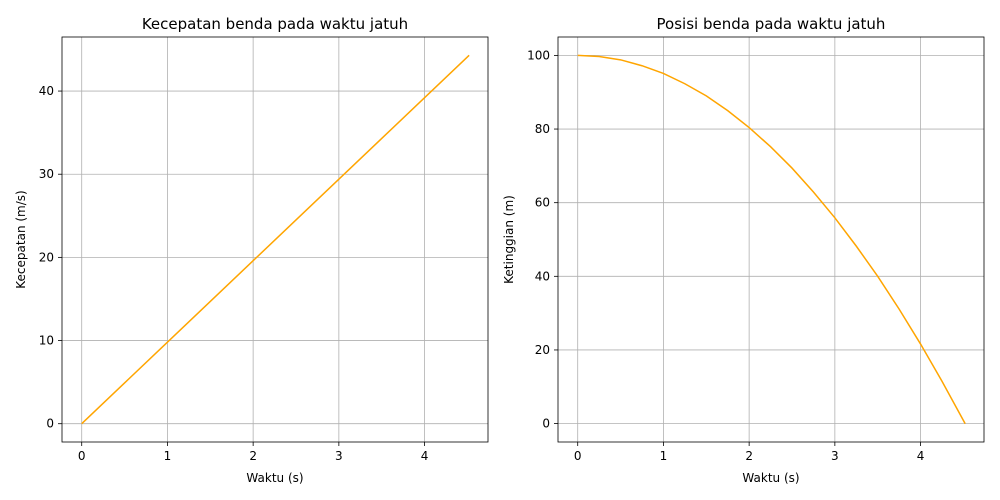 The width and height of the screenshot is (1000, 500). What do you see at coordinates (46, 174) in the screenshot?
I see `y-tick-label: 30` at bounding box center [46, 174].